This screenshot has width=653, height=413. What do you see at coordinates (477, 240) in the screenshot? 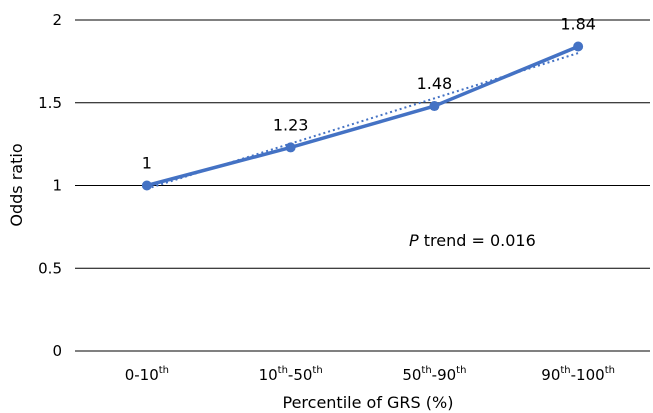
I see `p-trend-text: trend = 0.016` at bounding box center [477, 240].